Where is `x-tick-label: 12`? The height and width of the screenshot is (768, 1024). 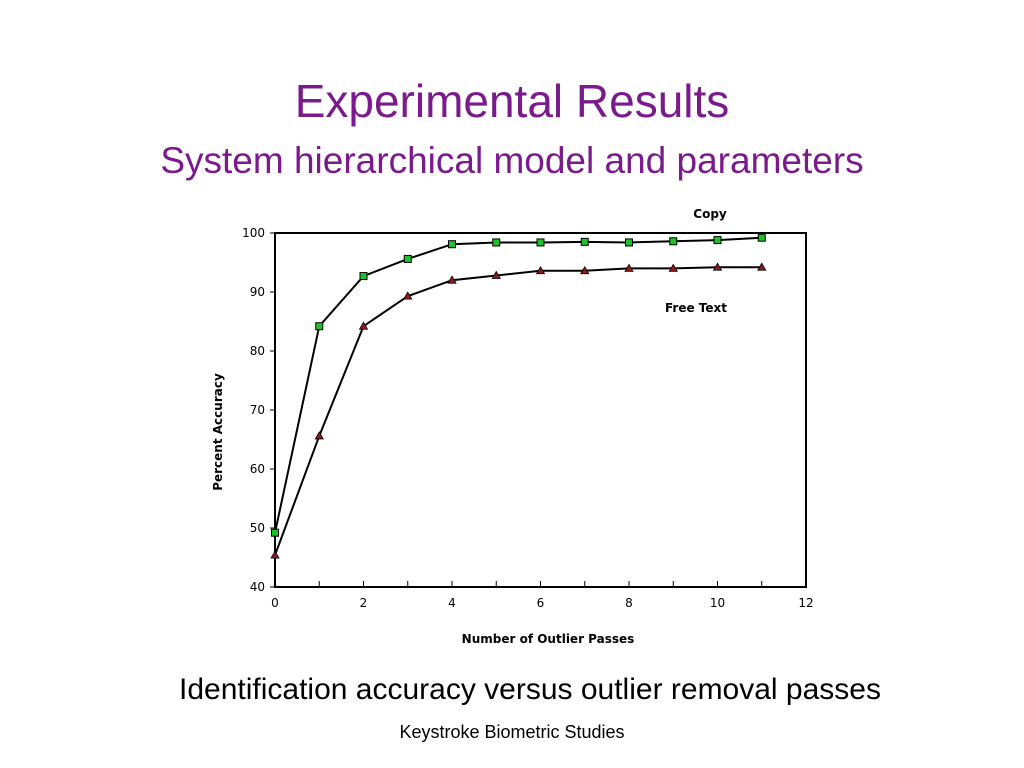
x-tick-label: 12 is located at coordinates (805, 603).